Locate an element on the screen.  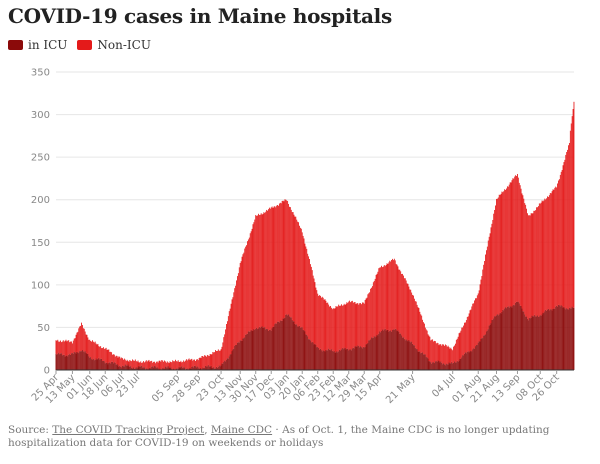
source-link-maine-cdc: Maine CDC is located at coordinates (241, 430).